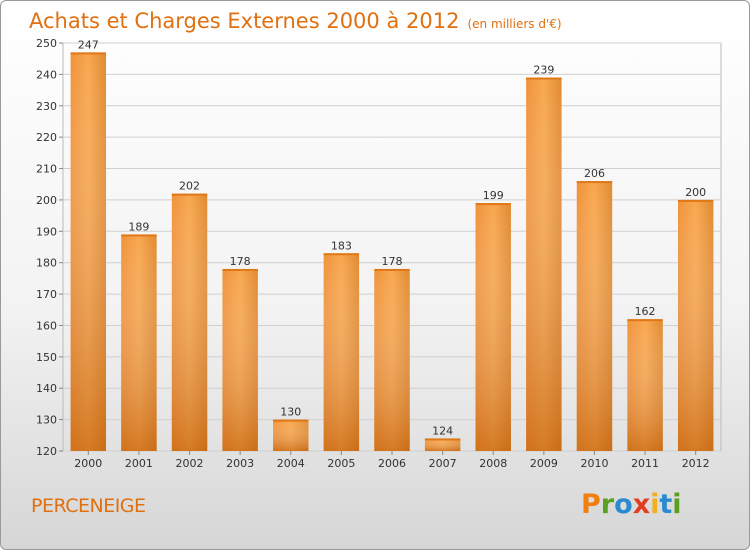  Describe the element at coordinates (46, 325) in the screenshot. I see `y-tick-label: 160` at that location.